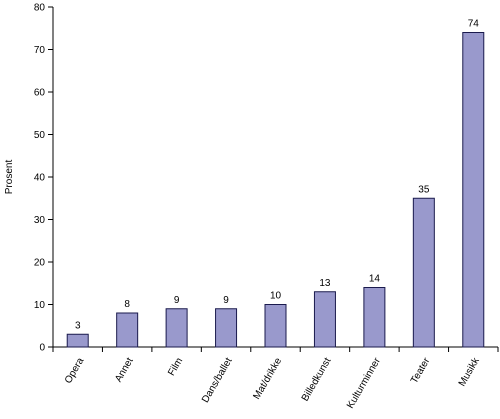 This screenshot has width=500, height=419. What do you see at coordinates (364, 382) in the screenshot?
I see `category-label: Kulturminner` at bounding box center [364, 382].